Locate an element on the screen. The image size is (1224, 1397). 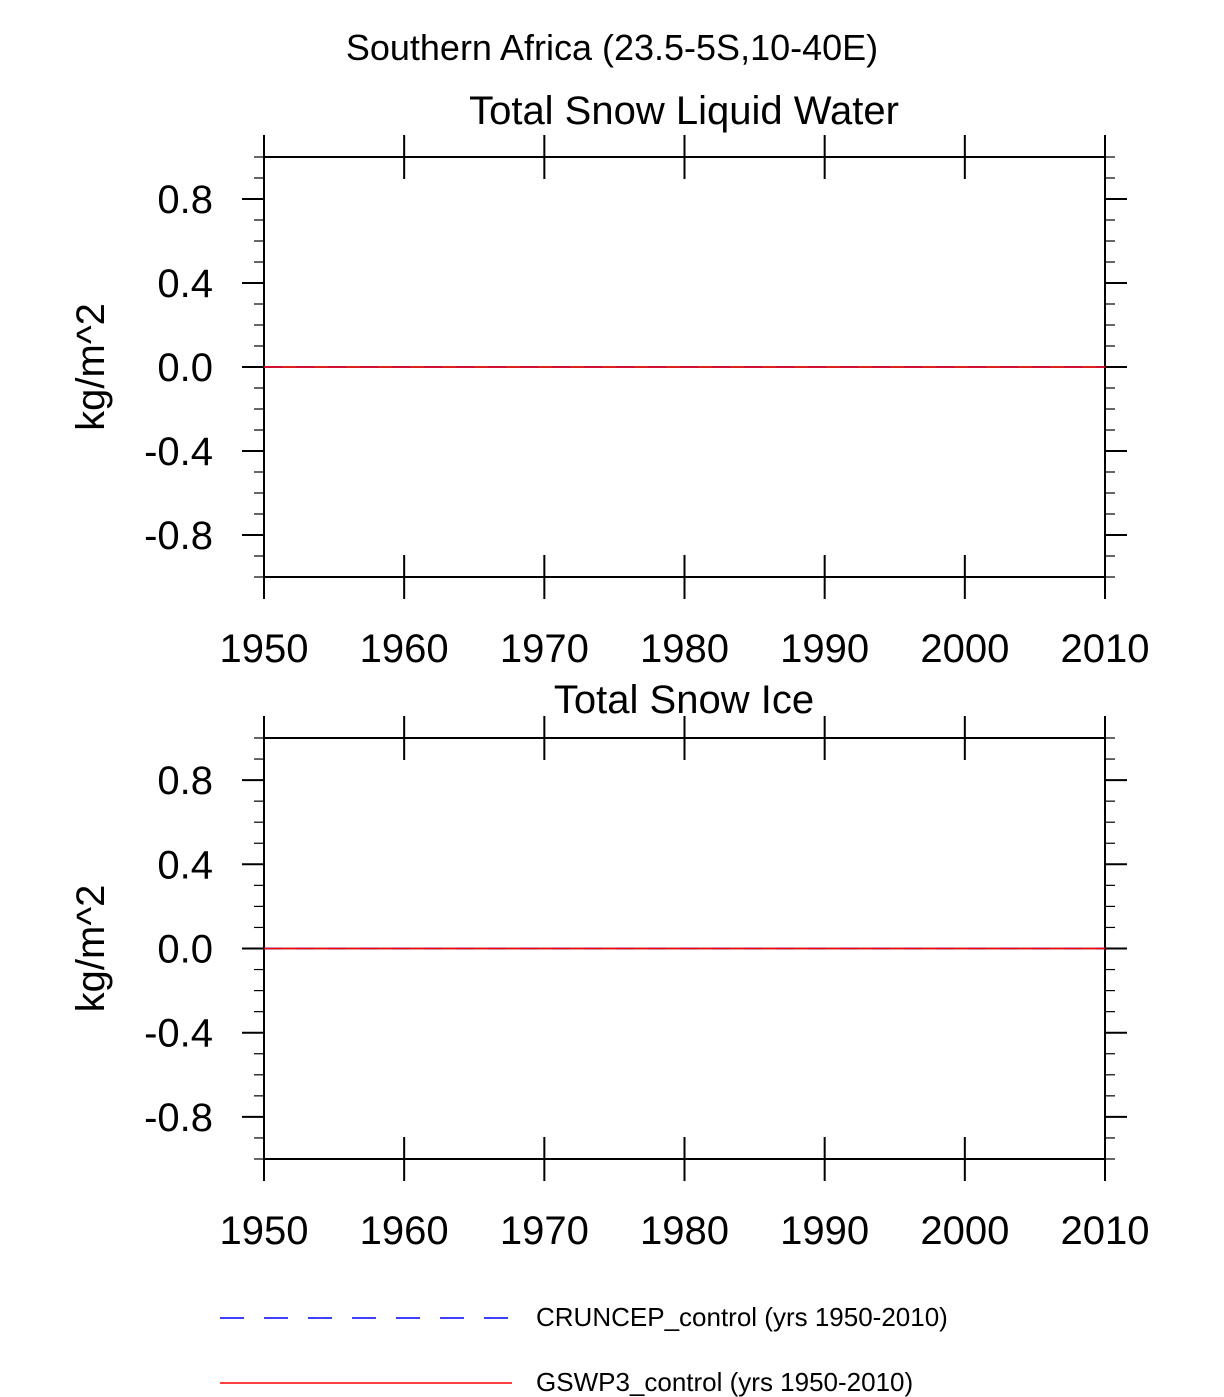
legend-label: CRUNCEP_control (yrs 1950-2010) is located at coordinates (742, 1317).